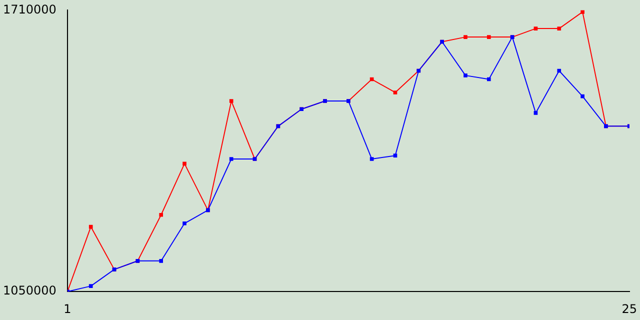  I want to click on x-tick-label: 25, so click(630, 309).